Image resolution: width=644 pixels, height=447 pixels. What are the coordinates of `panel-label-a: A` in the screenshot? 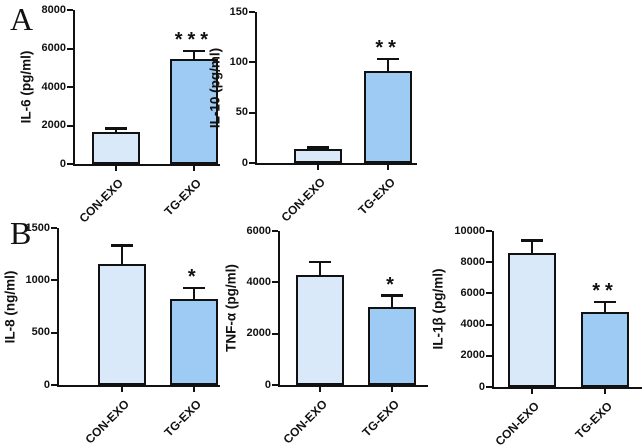 It's located at (22, 19).